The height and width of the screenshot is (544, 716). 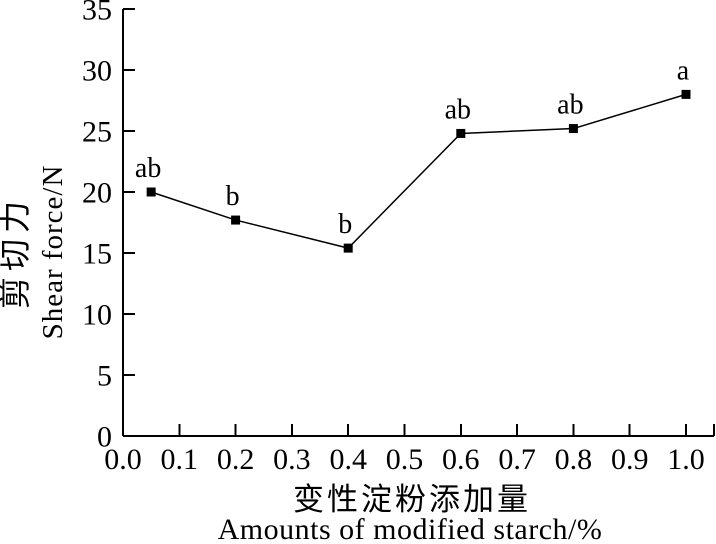 What do you see at coordinates (683, 70) in the screenshot?
I see `point-significance-label: a` at bounding box center [683, 70].